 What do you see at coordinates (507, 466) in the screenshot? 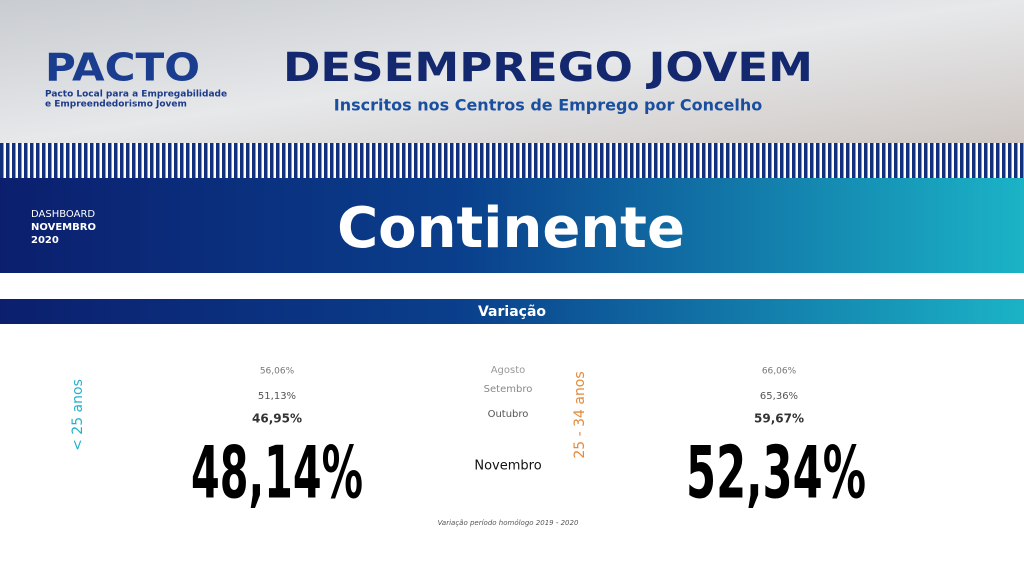
I see `month-label: Novembro` at bounding box center [507, 466].